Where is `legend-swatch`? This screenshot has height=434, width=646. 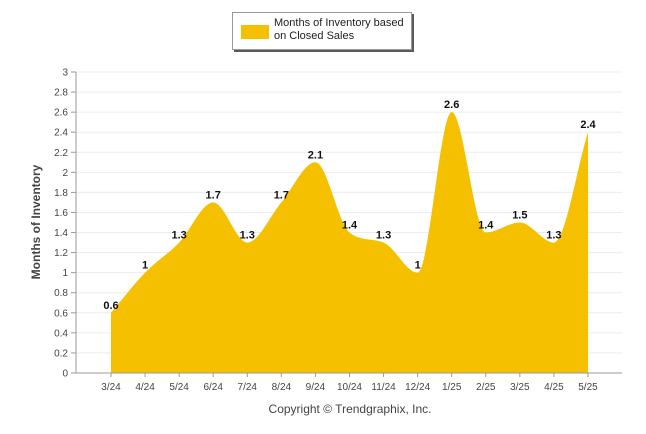 legend-swatch is located at coordinates (255, 32).